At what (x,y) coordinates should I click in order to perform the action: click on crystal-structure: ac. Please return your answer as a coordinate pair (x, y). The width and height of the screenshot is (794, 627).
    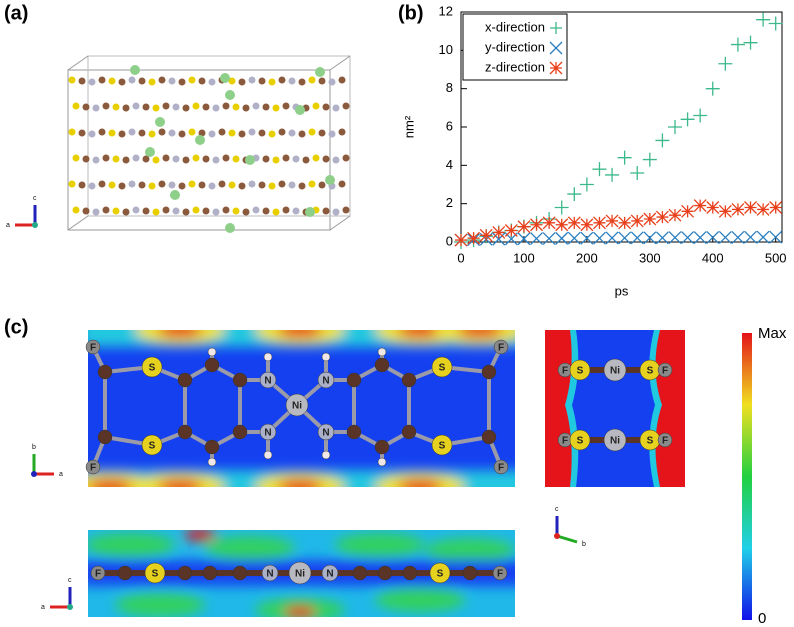
    Looking at the image, I should click on (178, 144).